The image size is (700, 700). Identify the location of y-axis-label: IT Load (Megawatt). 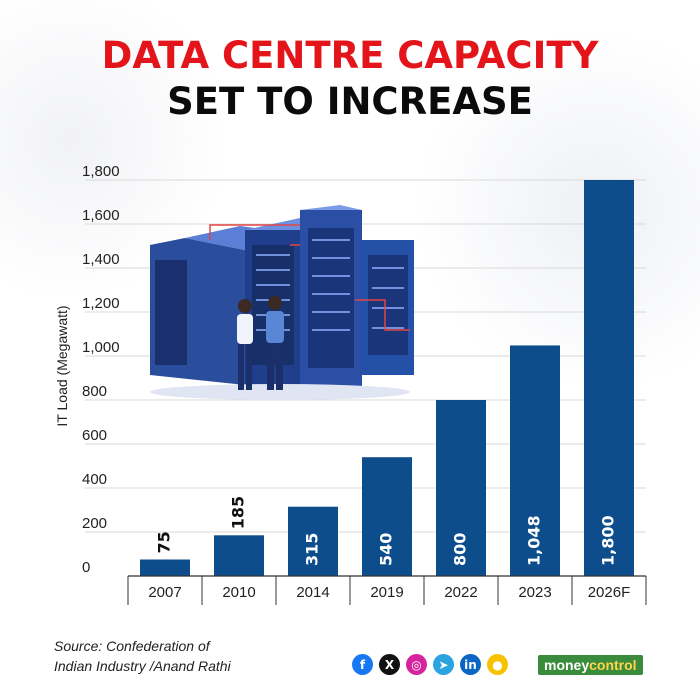
(62, 365).